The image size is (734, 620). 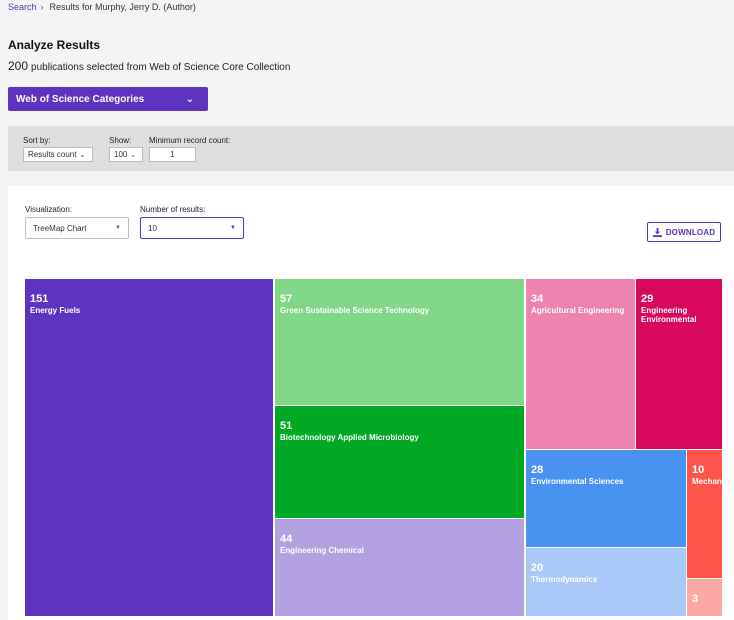 What do you see at coordinates (355, 310) in the screenshot?
I see `tile-label: Green Sustainable Science Technology` at bounding box center [355, 310].